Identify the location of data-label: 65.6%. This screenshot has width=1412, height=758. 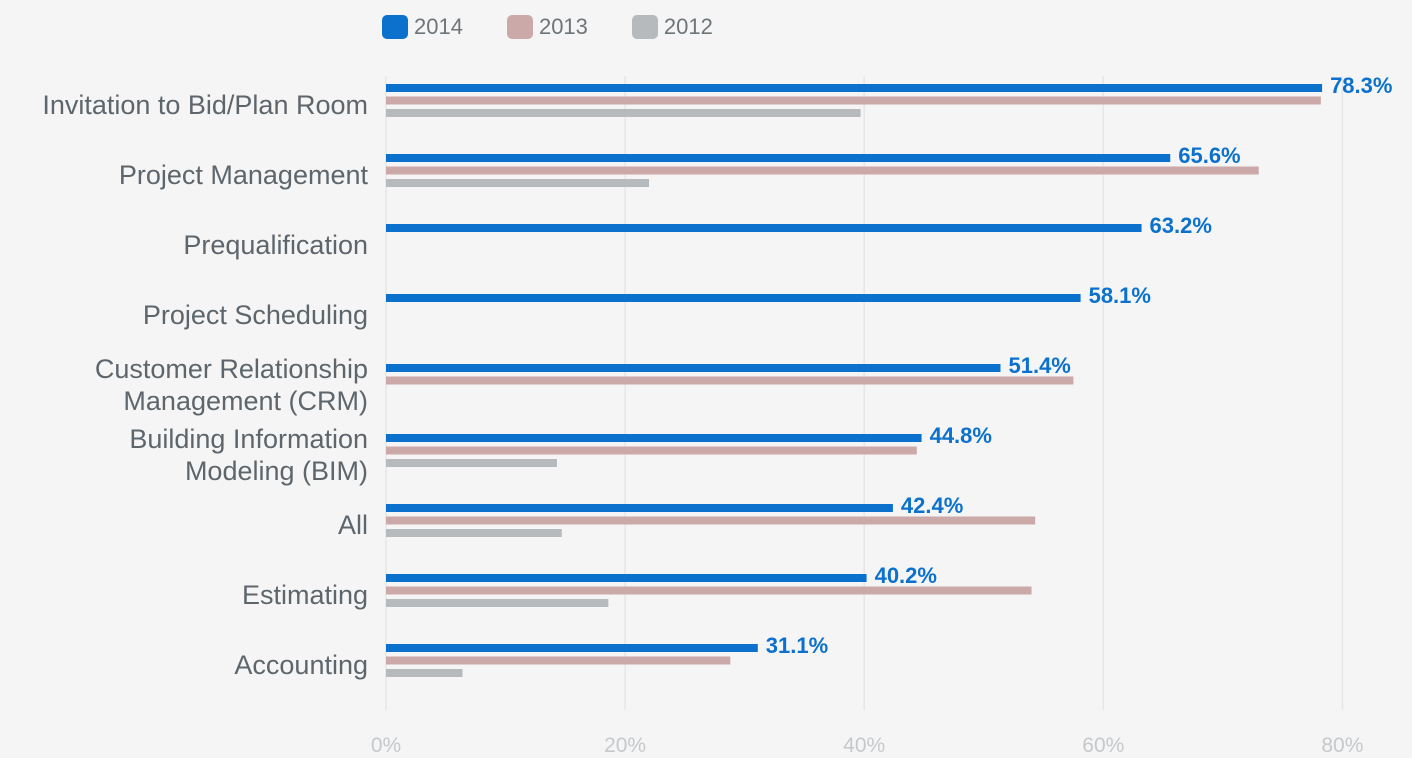
(1209, 155).